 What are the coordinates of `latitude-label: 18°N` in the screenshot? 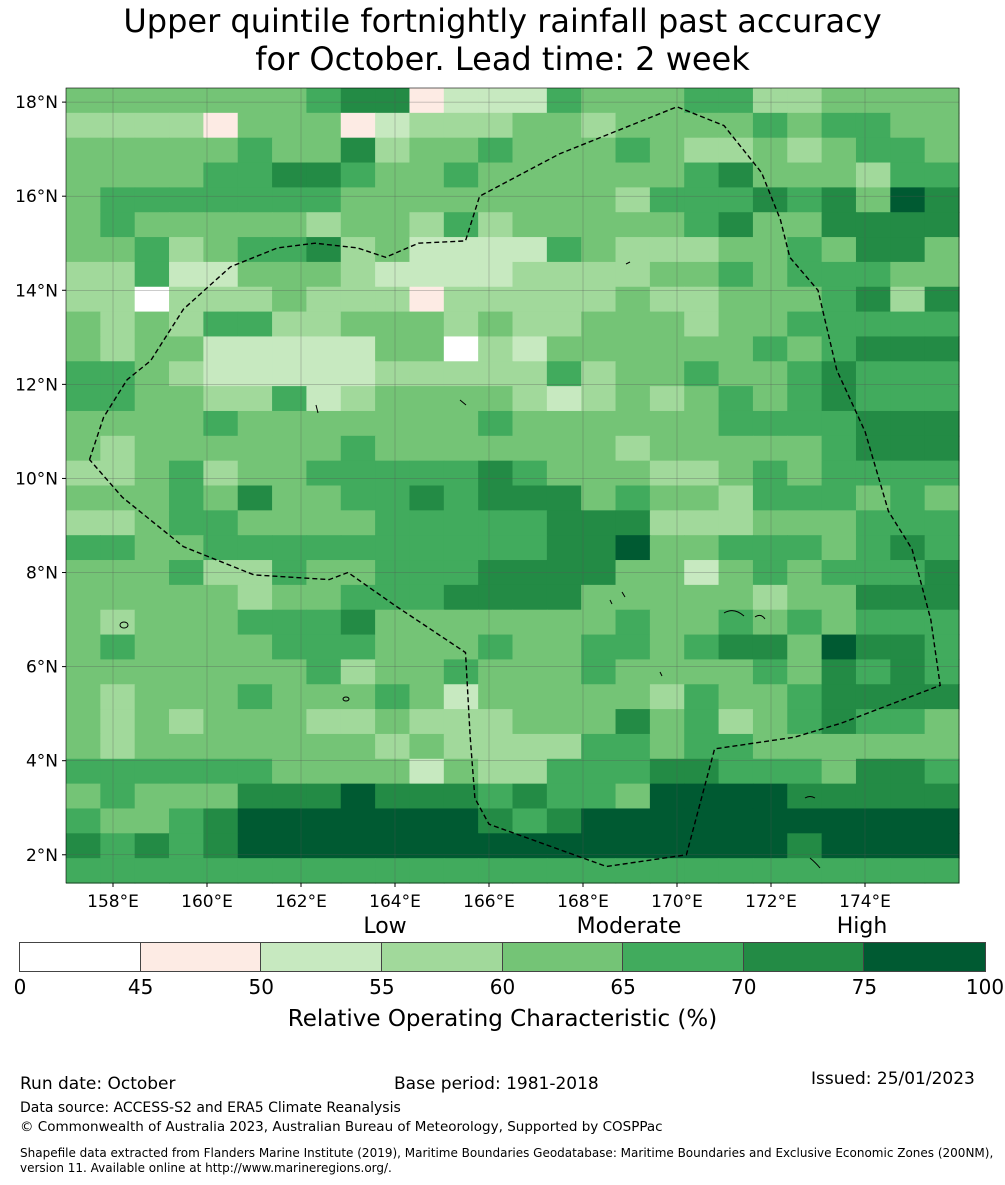 It's located at (36, 103).